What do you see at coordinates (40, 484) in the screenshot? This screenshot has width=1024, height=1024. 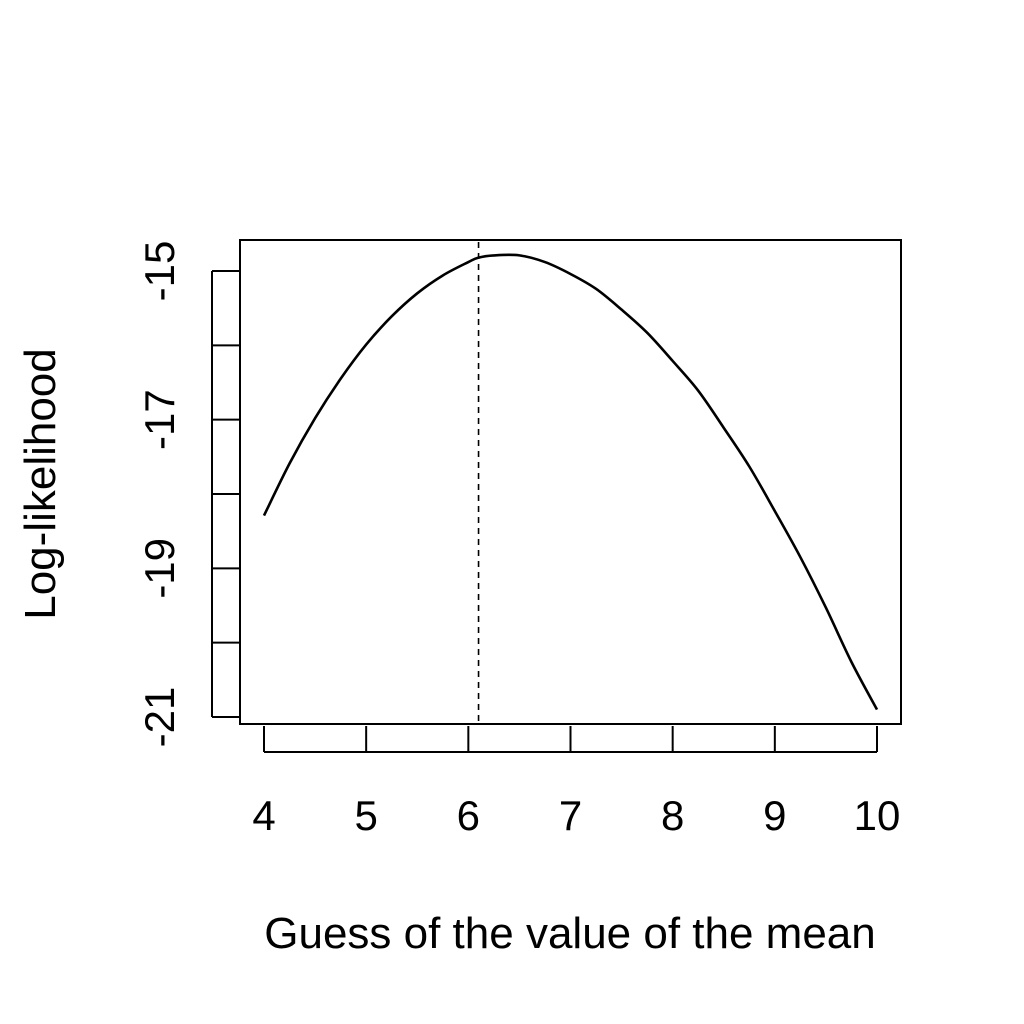 I see `y-axis-title: Log-likelihood` at bounding box center [40, 484].